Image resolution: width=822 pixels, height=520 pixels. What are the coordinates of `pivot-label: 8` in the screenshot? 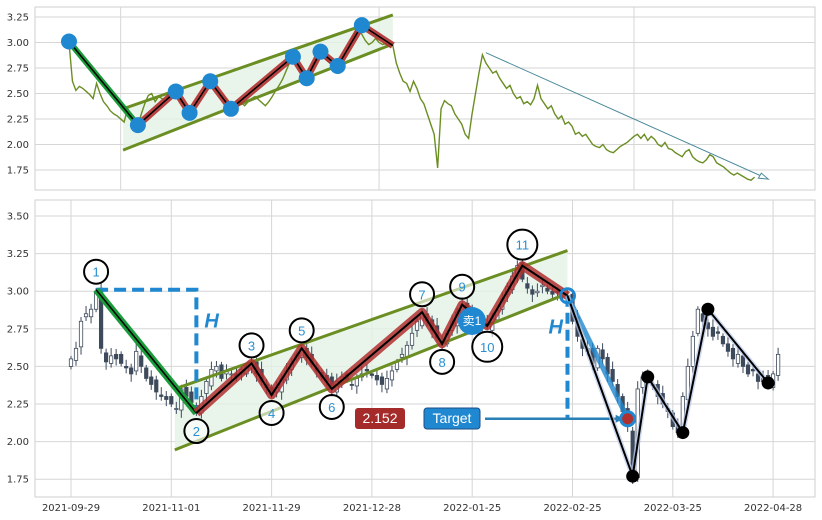 It's located at (441, 362).